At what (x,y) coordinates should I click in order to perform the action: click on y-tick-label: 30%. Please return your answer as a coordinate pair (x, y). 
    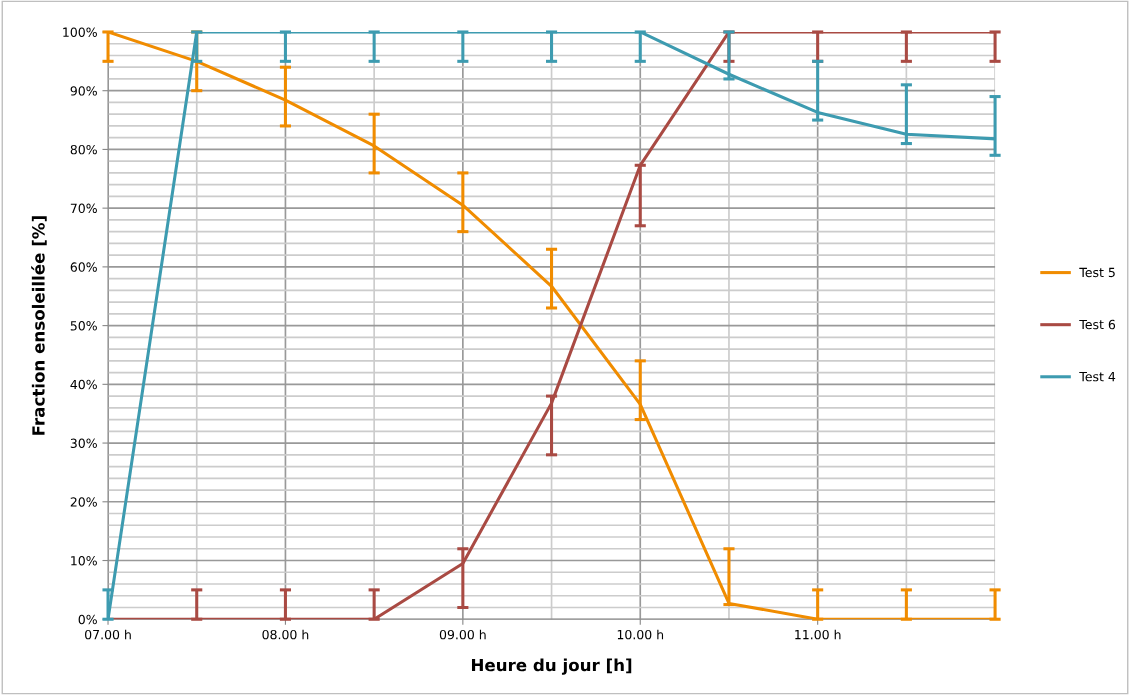
    Looking at the image, I should click on (83, 443).